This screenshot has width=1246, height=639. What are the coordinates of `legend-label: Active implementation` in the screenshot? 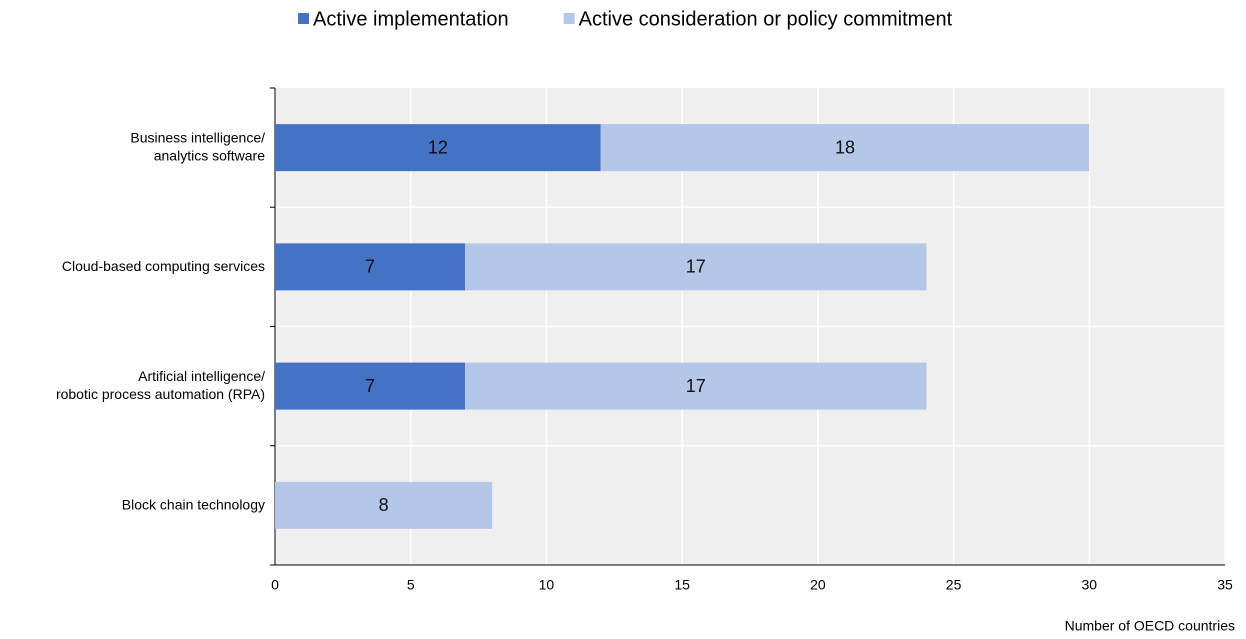 It's located at (411, 19).